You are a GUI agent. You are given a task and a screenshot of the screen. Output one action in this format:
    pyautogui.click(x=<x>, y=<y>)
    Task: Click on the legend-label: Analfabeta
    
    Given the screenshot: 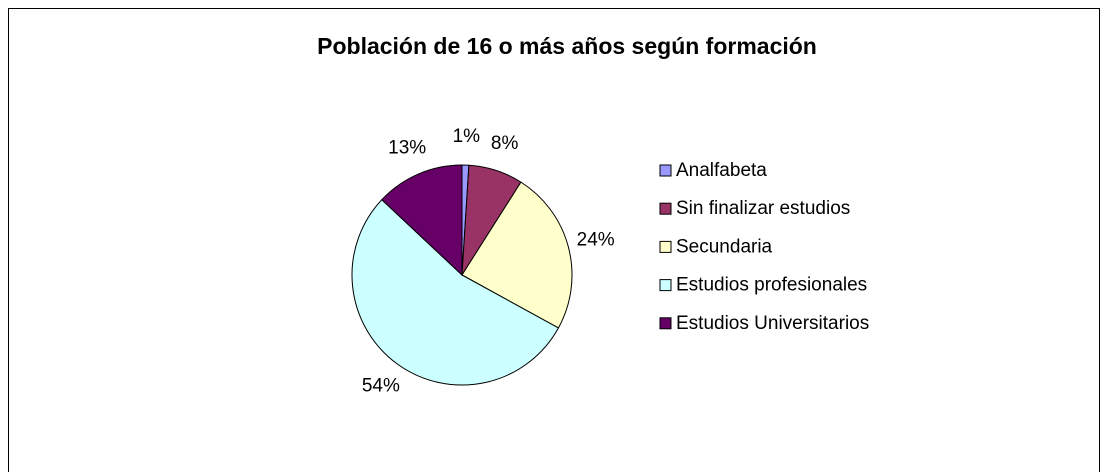 What is the action you would take?
    pyautogui.click(x=721, y=170)
    